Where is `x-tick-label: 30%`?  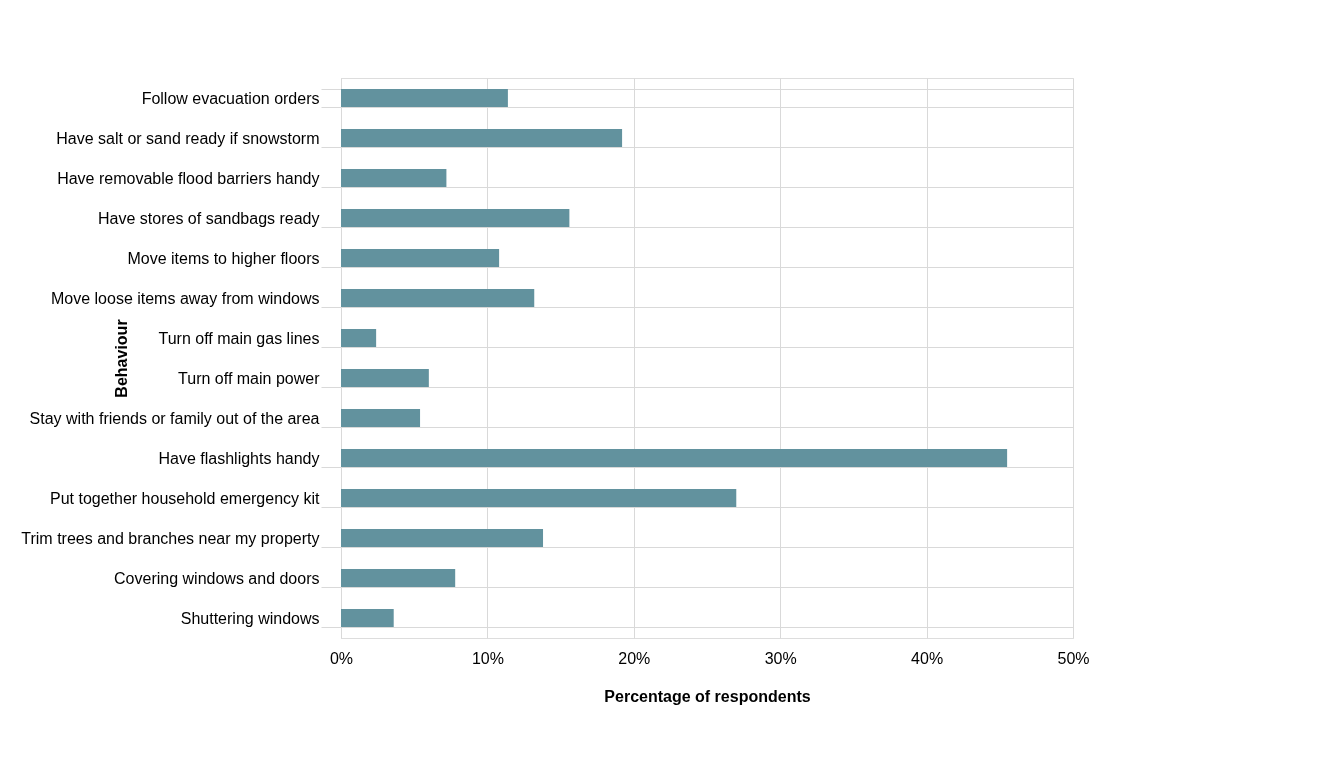
x-tick-label: 30% is located at coordinates (780, 658).